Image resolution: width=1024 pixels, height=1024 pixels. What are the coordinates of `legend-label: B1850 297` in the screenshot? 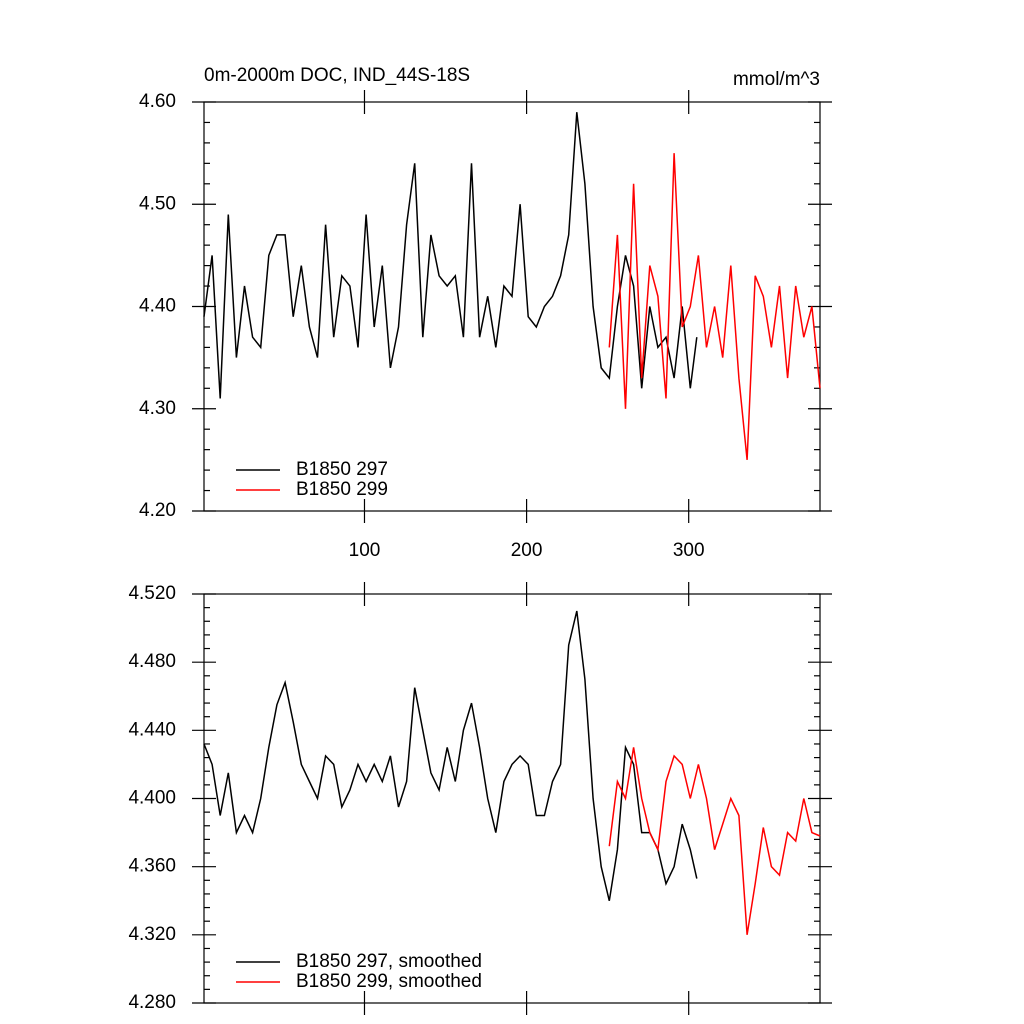 It's located at (342, 469).